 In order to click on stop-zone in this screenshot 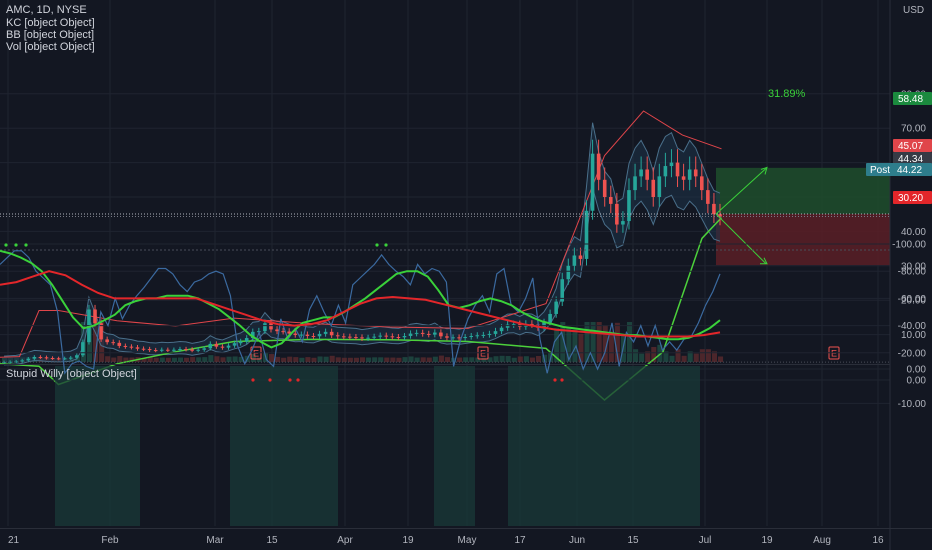, I will do `click(803, 239)`.